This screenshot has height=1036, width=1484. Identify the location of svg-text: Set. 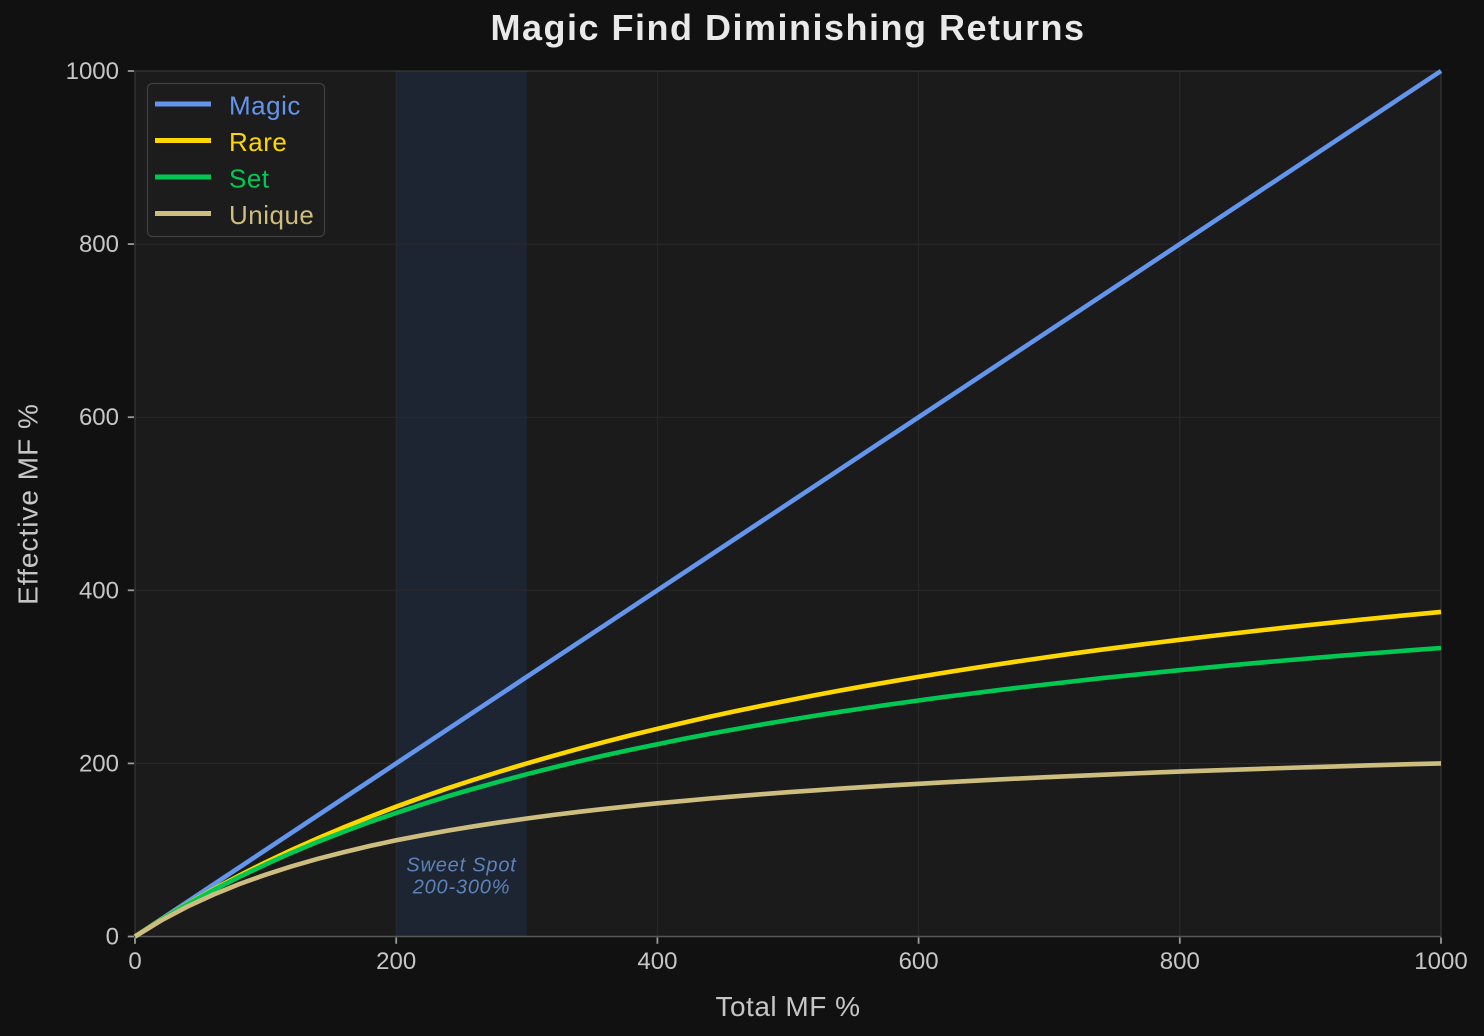
(249, 179).